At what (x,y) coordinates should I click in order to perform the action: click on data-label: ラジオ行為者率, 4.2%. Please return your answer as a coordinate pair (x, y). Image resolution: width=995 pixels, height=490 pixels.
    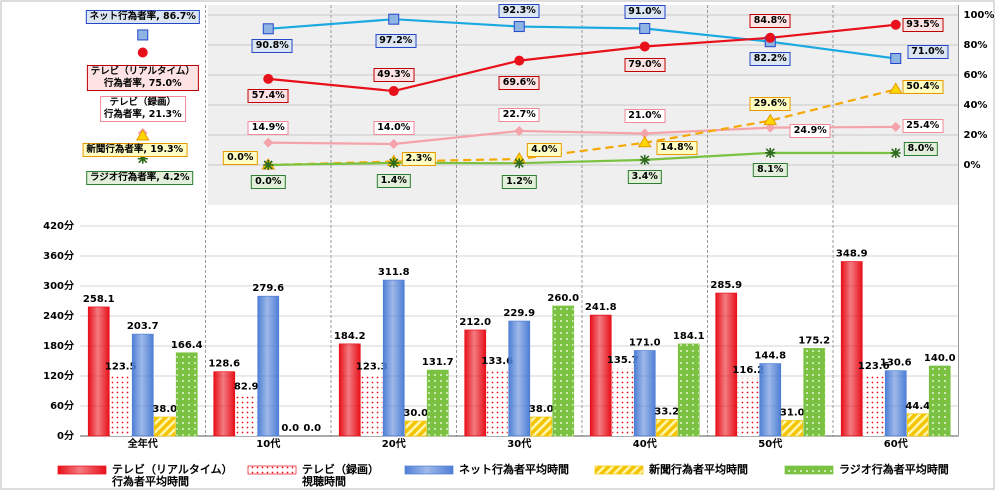
    Looking at the image, I should click on (139, 177).